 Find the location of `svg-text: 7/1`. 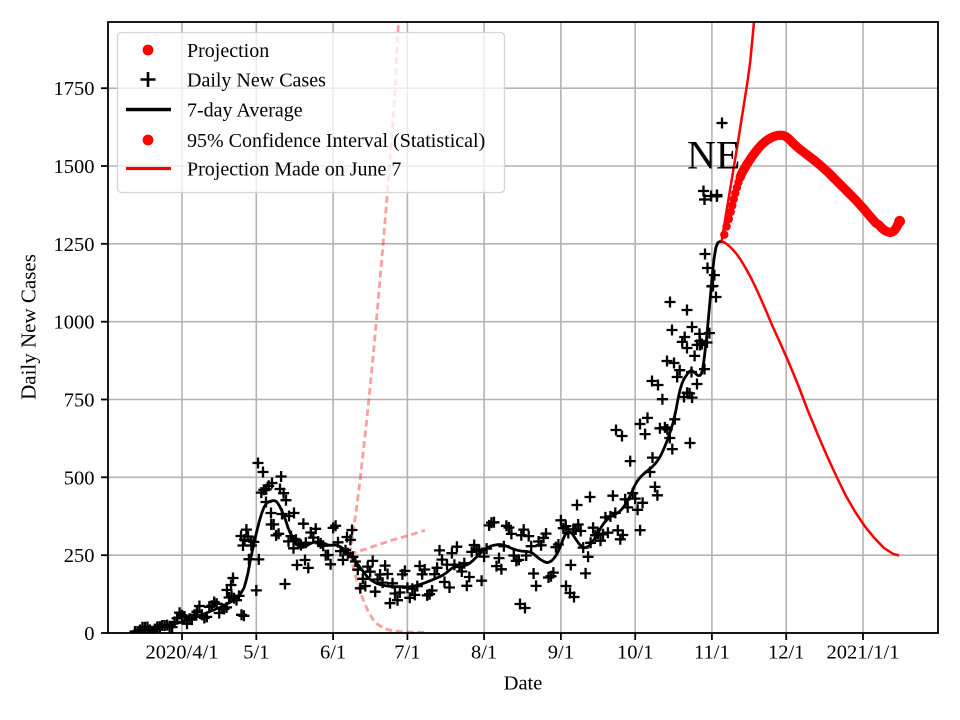

svg-text: 7/1 is located at coordinates (407, 653).